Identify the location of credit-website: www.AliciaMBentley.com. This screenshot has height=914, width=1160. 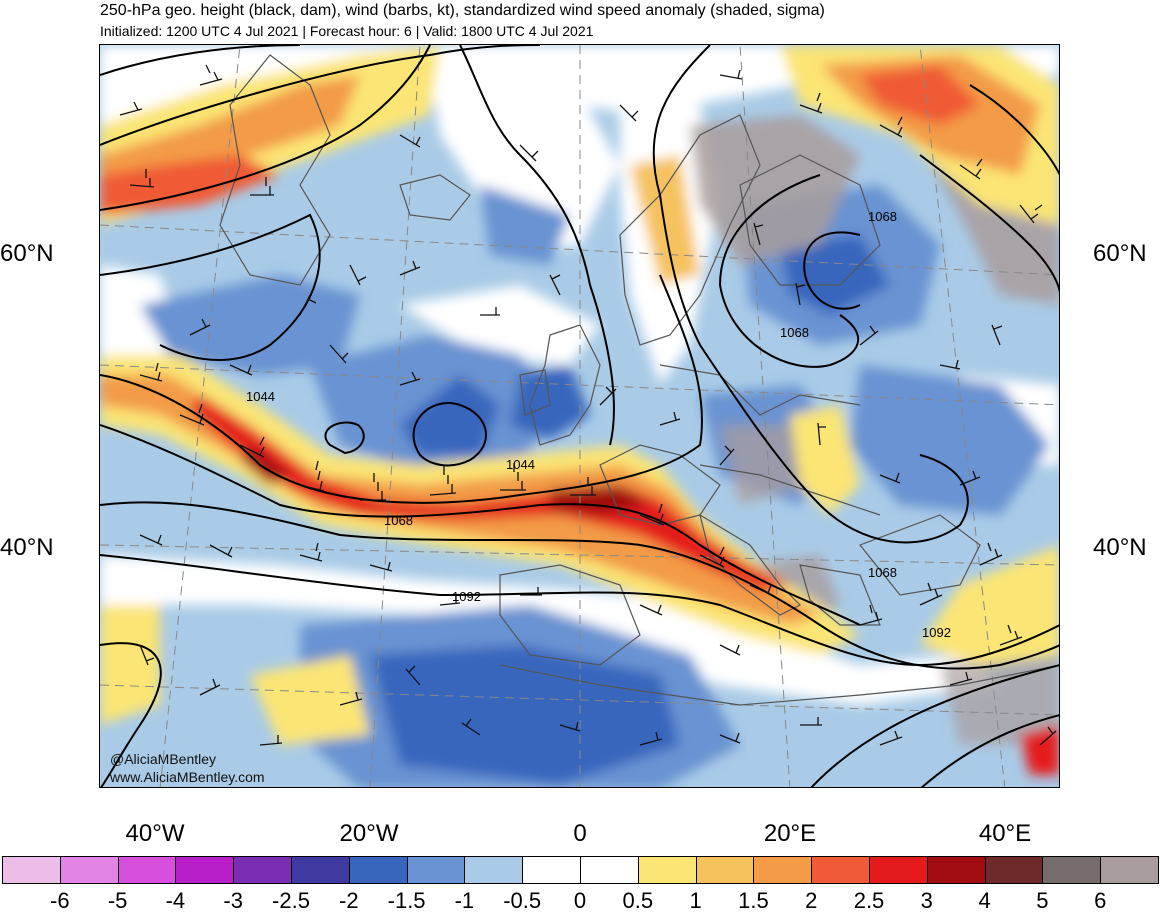
(187, 777).